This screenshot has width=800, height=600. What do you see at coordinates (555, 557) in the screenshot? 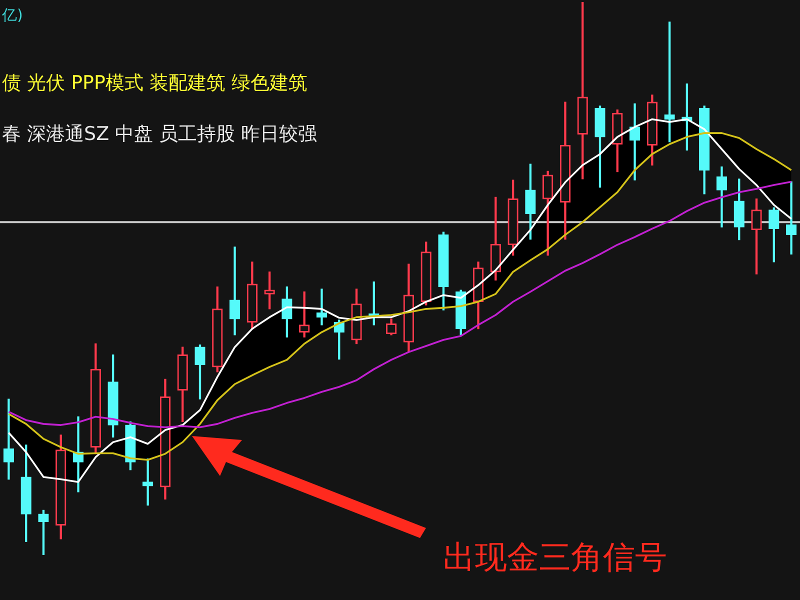
I see `annotation: 出现金三角信号` at bounding box center [555, 557].